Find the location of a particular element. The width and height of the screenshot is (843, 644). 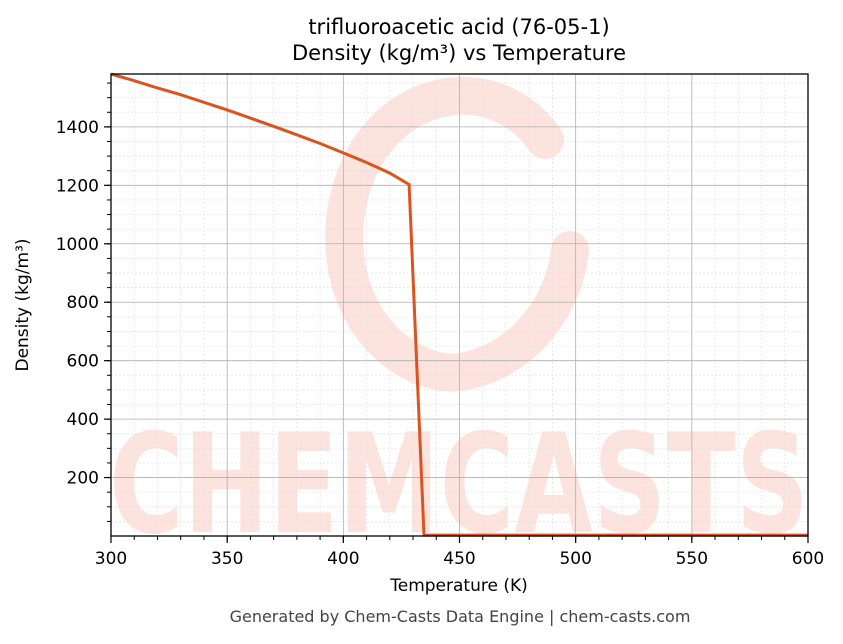

x-tick-label: 300 is located at coordinates (111, 559).